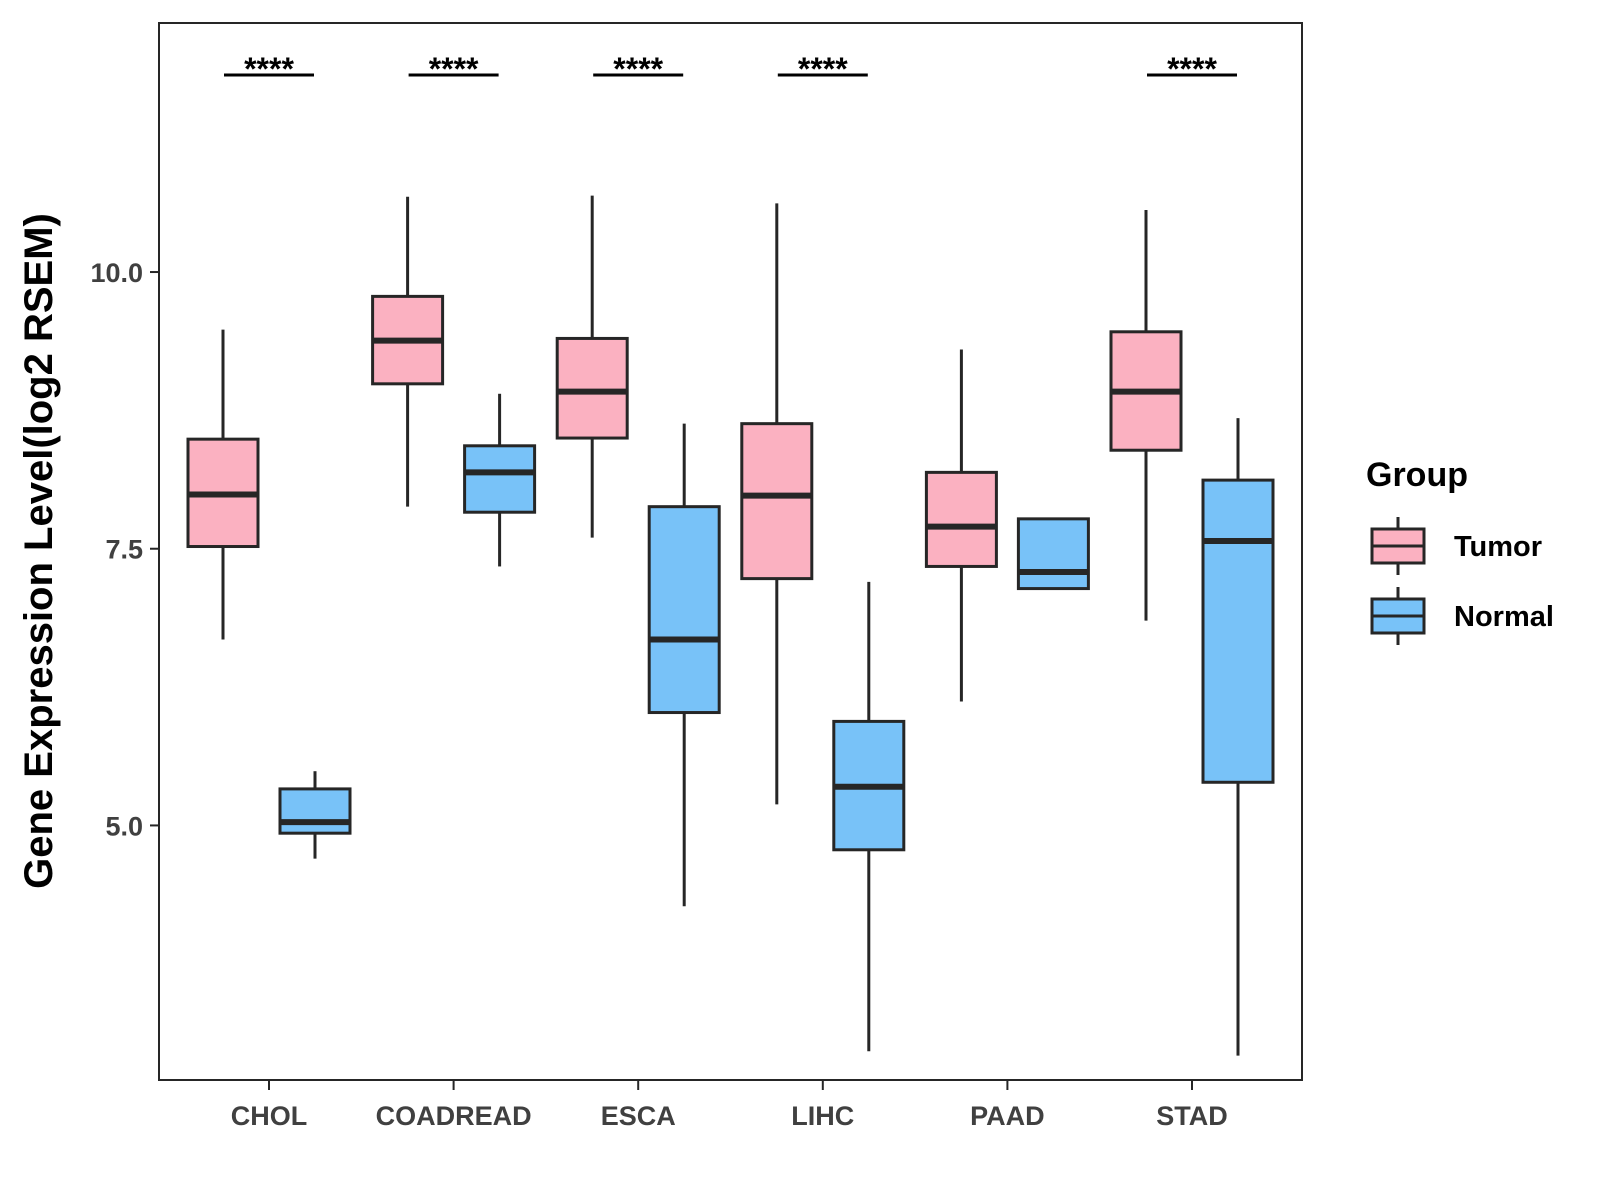  Describe the element at coordinates (822, 1116) in the screenshot. I see `x-tick-label: LIHC` at that location.